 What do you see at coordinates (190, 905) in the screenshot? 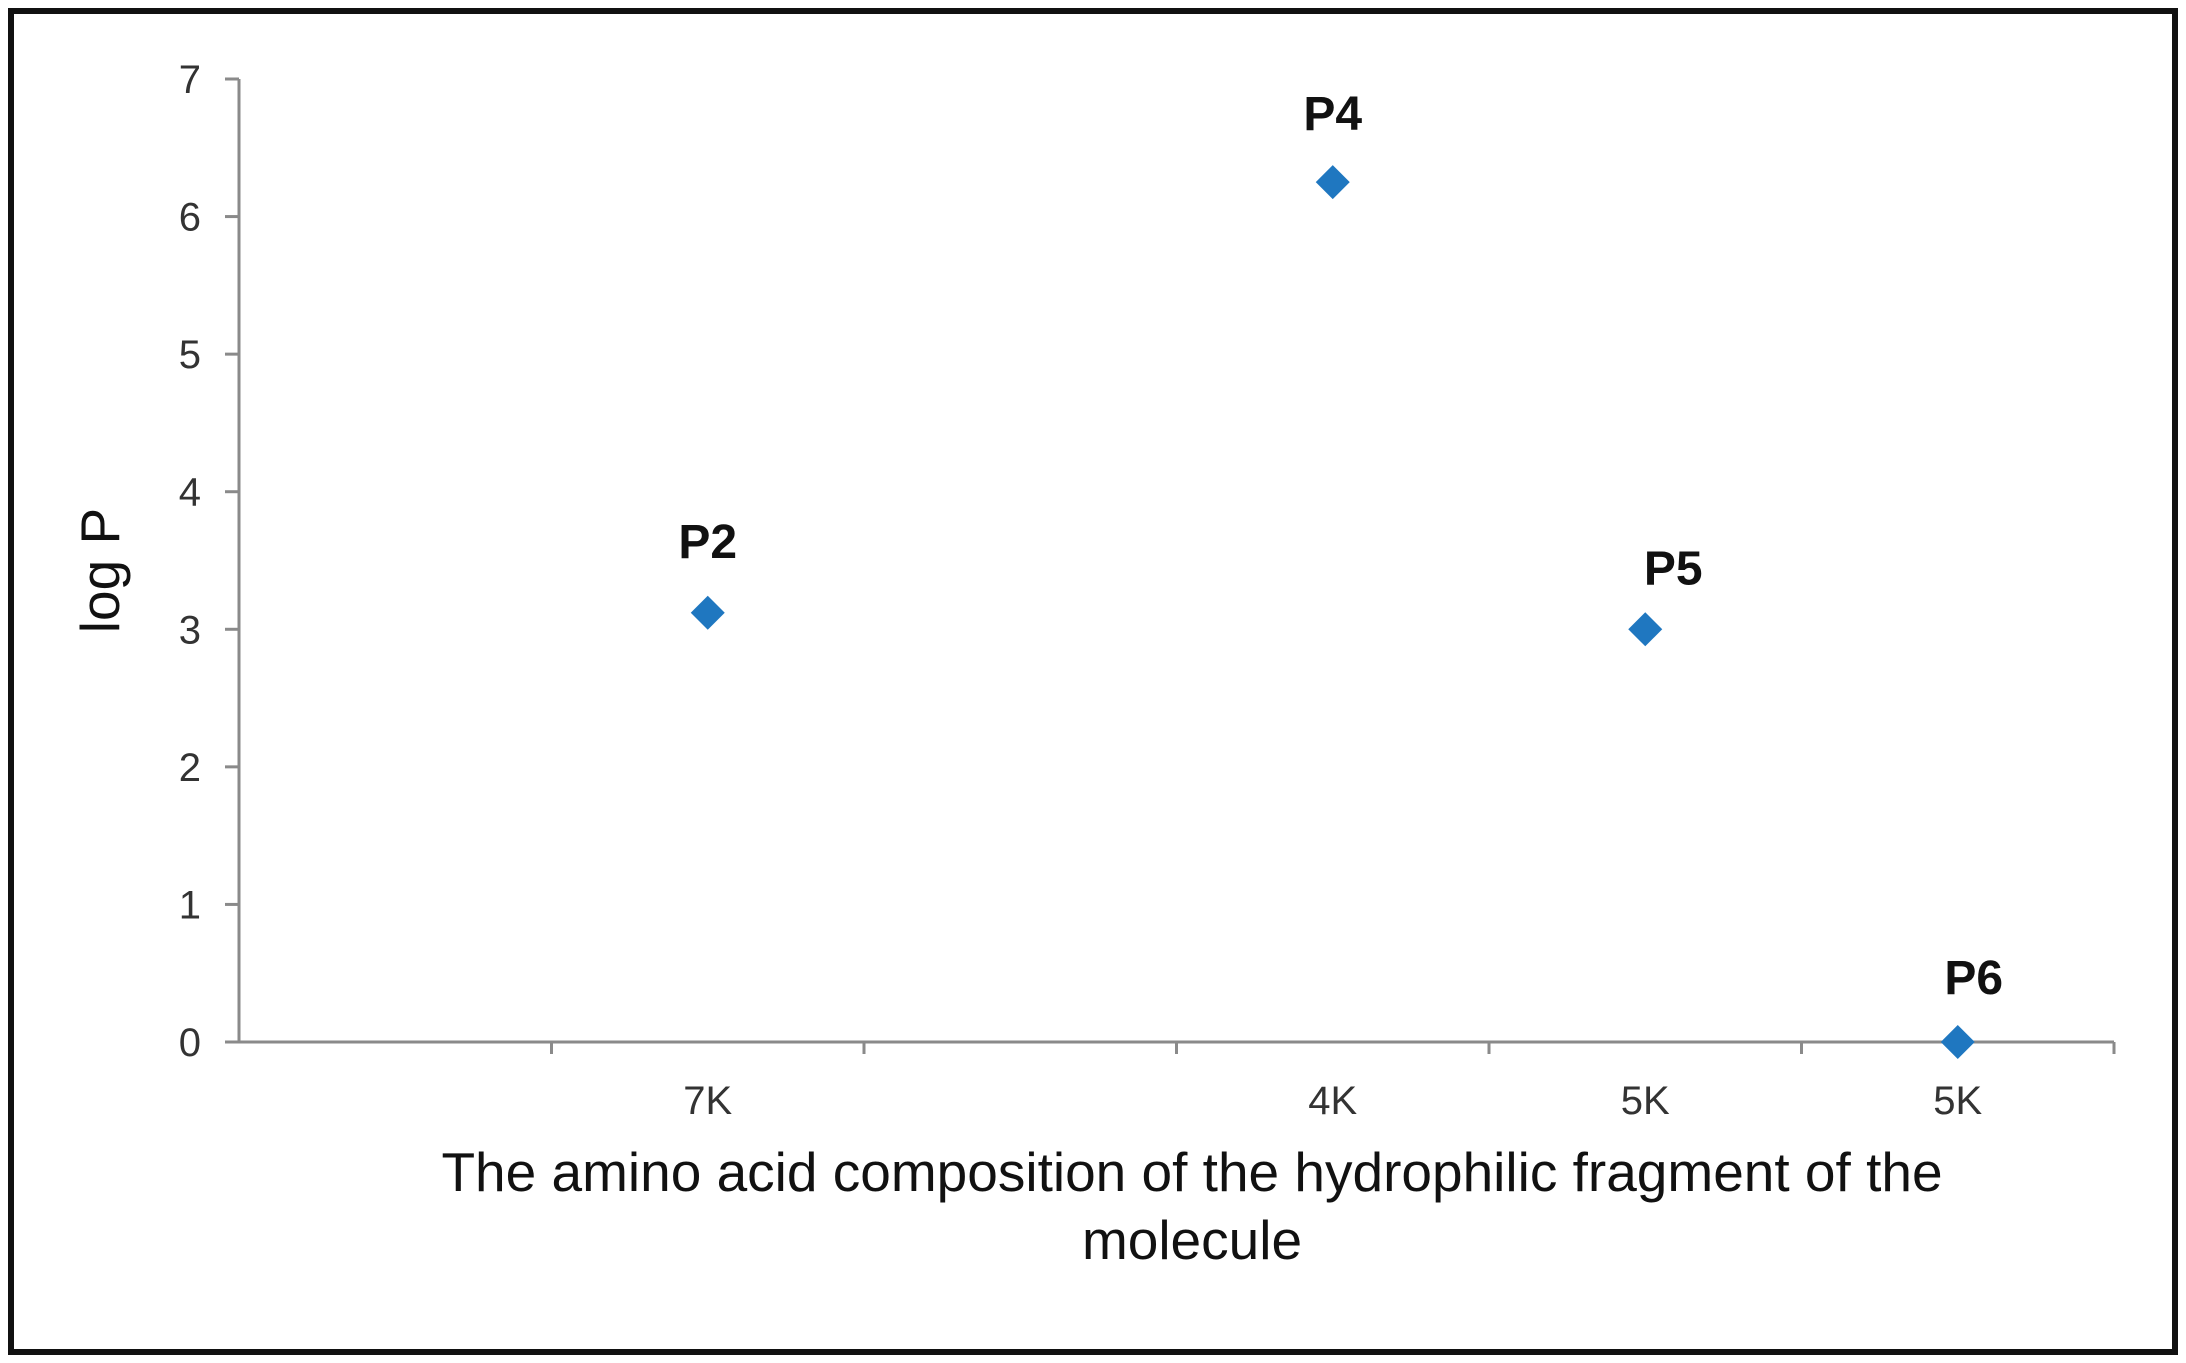
I see `y-tick-label: 1` at bounding box center [190, 905].